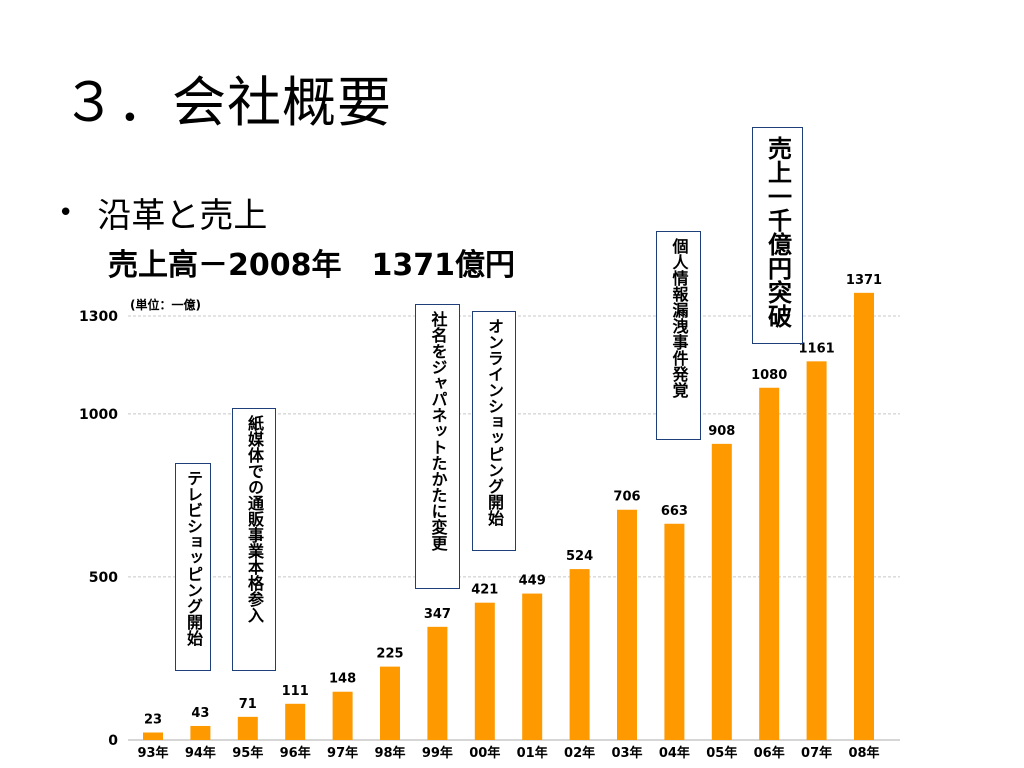 The height and width of the screenshot is (768, 1024). Describe the element at coordinates (437, 446) in the screenshot. I see `annotation-rename: 社名をジャパネットたかたに変更` at that location.